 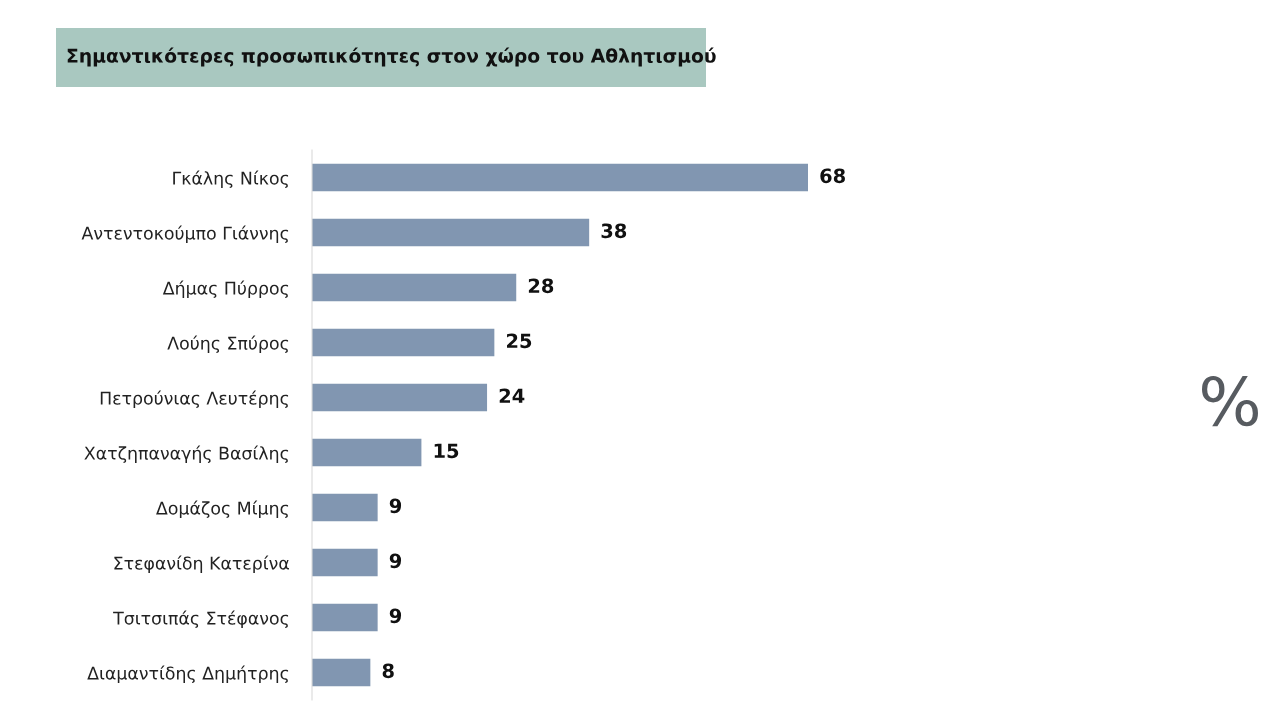 What do you see at coordinates (185, 234) in the screenshot?
I see `y-tick-label: Αντεντοκούμπο Γιάννης` at bounding box center [185, 234].